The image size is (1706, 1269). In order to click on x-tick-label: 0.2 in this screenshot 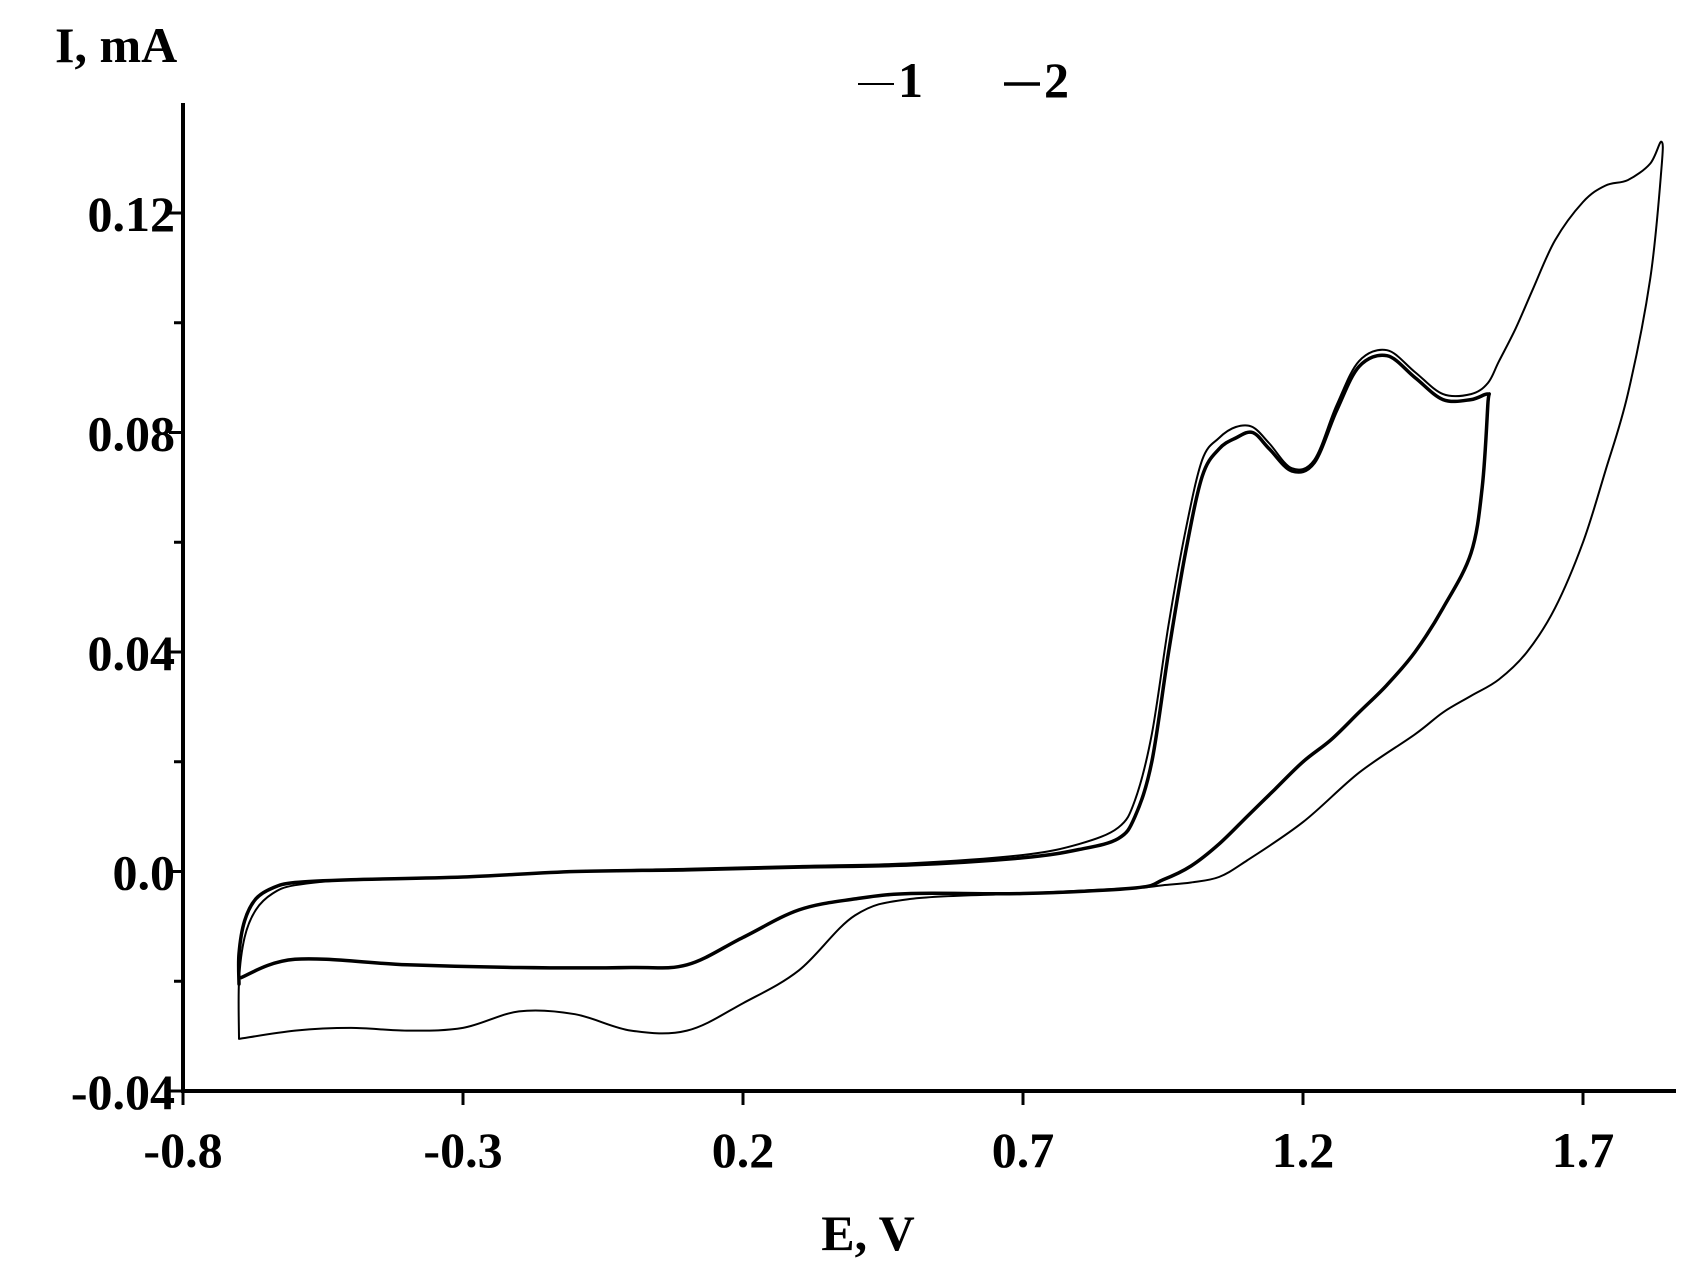, I will do `click(743, 1150)`.